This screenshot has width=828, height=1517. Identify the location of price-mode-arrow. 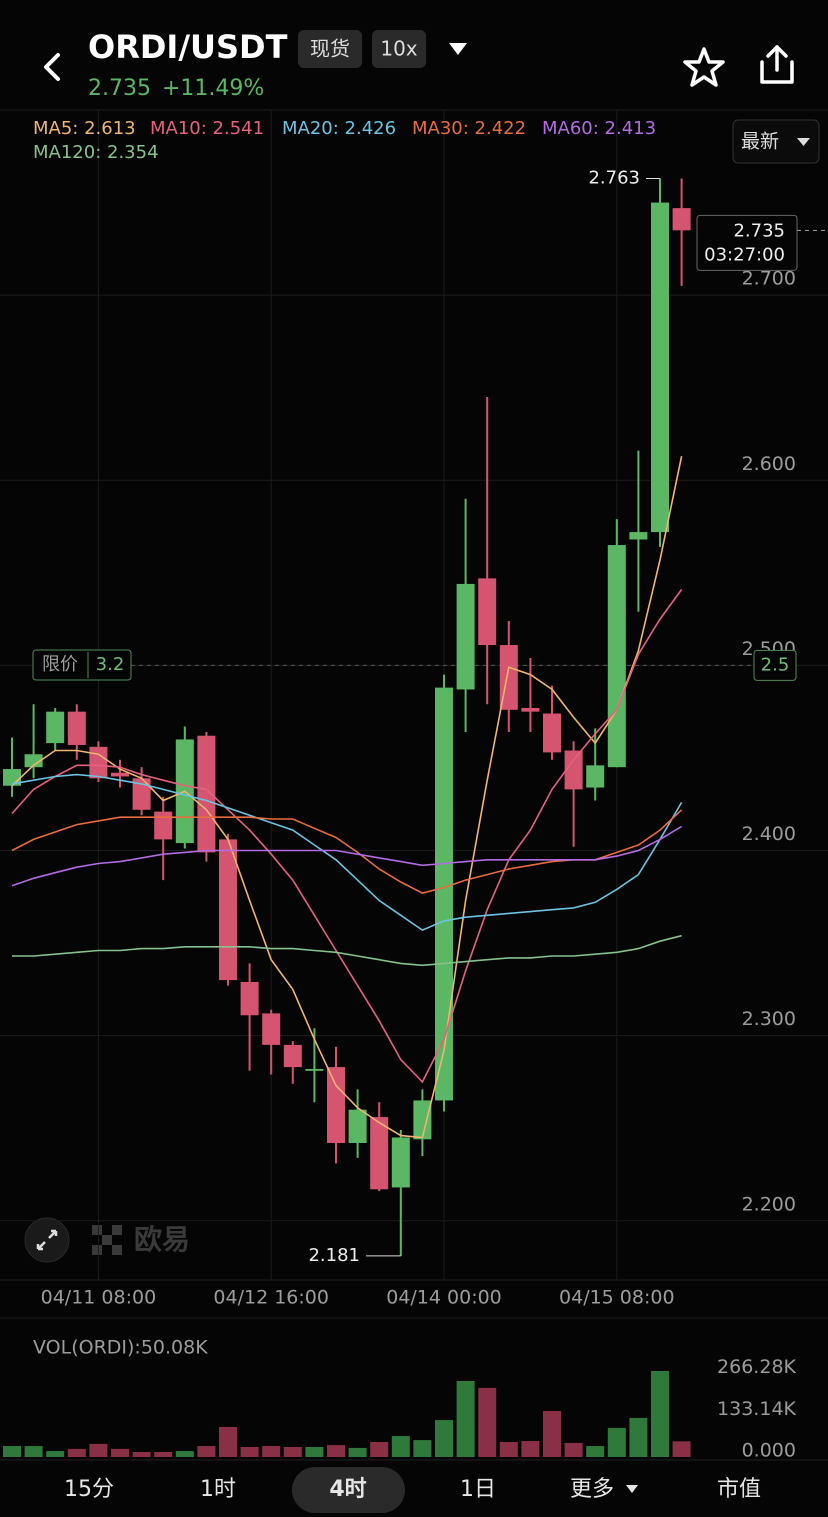
(803, 142).